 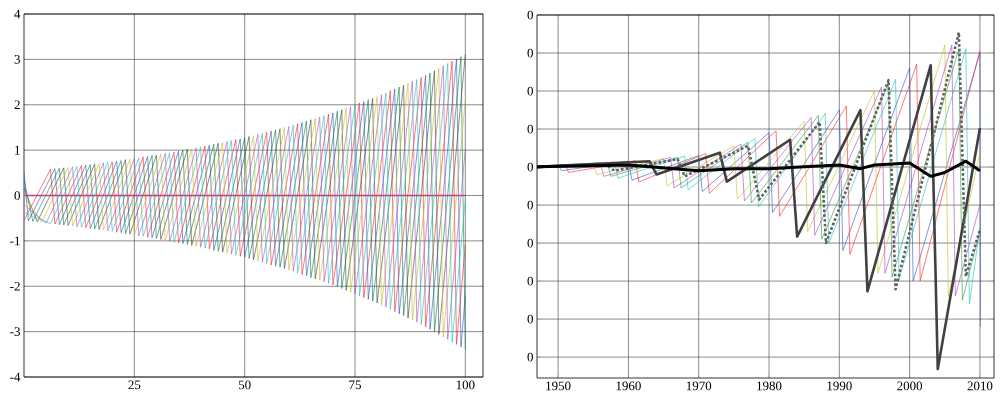 What do you see at coordinates (980, 386) in the screenshot?
I see `x-tick-label: 2010` at bounding box center [980, 386].